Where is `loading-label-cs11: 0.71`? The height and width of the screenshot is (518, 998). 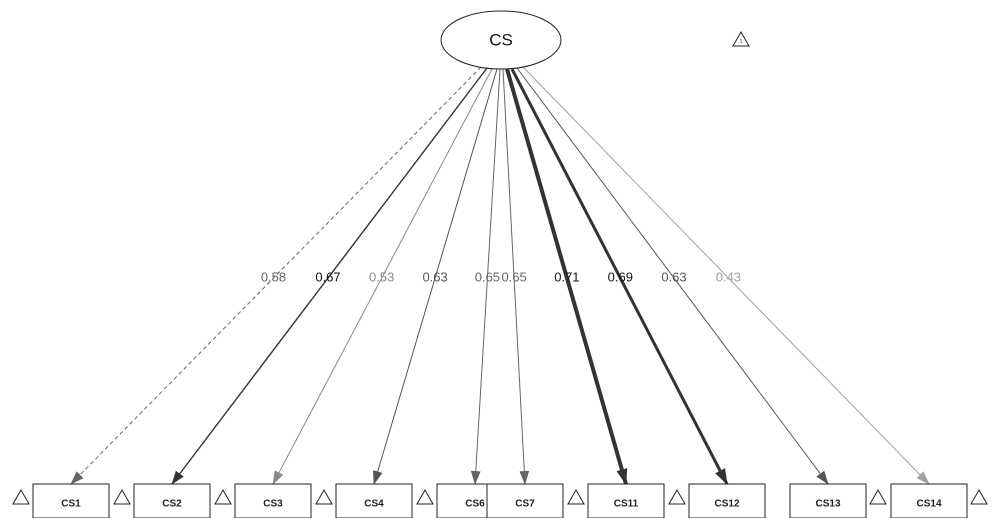
loading-label-cs11: 0.71 is located at coordinates (566, 276).